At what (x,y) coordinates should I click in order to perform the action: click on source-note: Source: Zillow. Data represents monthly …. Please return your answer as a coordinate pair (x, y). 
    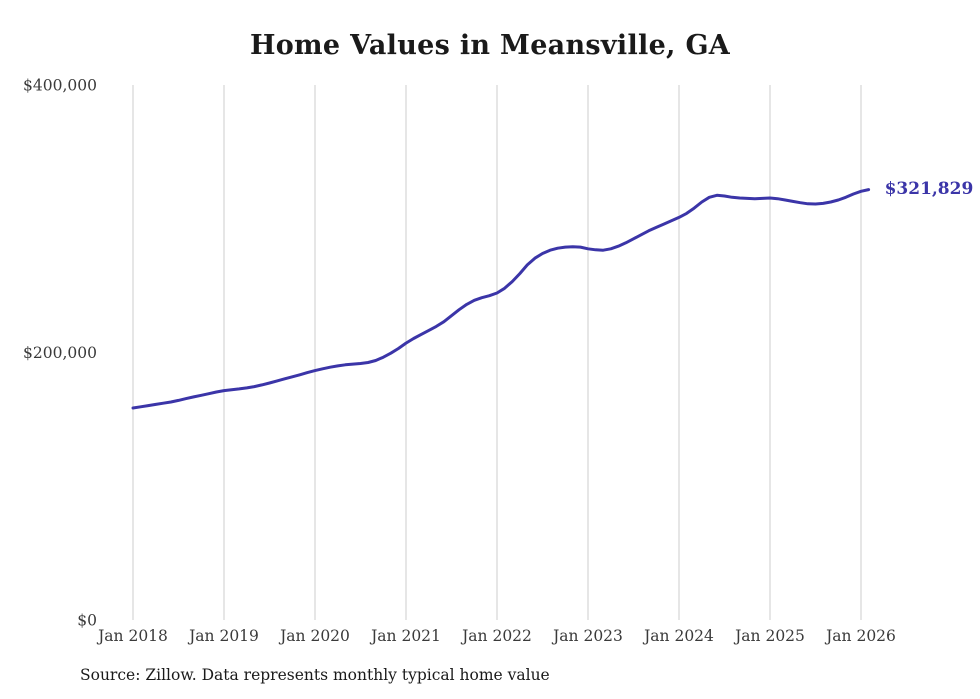
    Looking at the image, I should click on (315, 675).